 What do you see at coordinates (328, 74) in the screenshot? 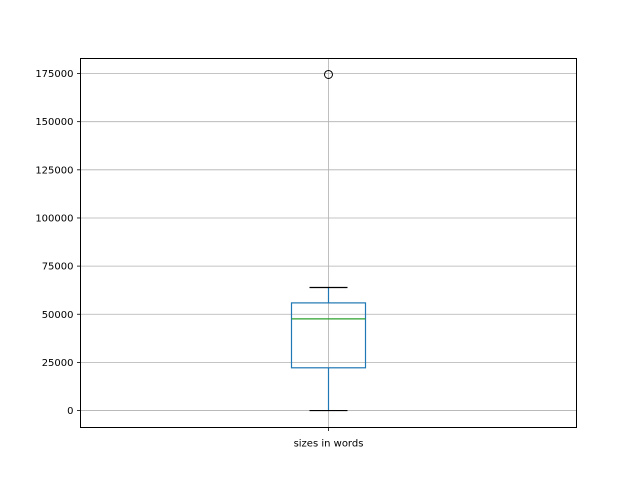
I see `outlier-point` at bounding box center [328, 74].